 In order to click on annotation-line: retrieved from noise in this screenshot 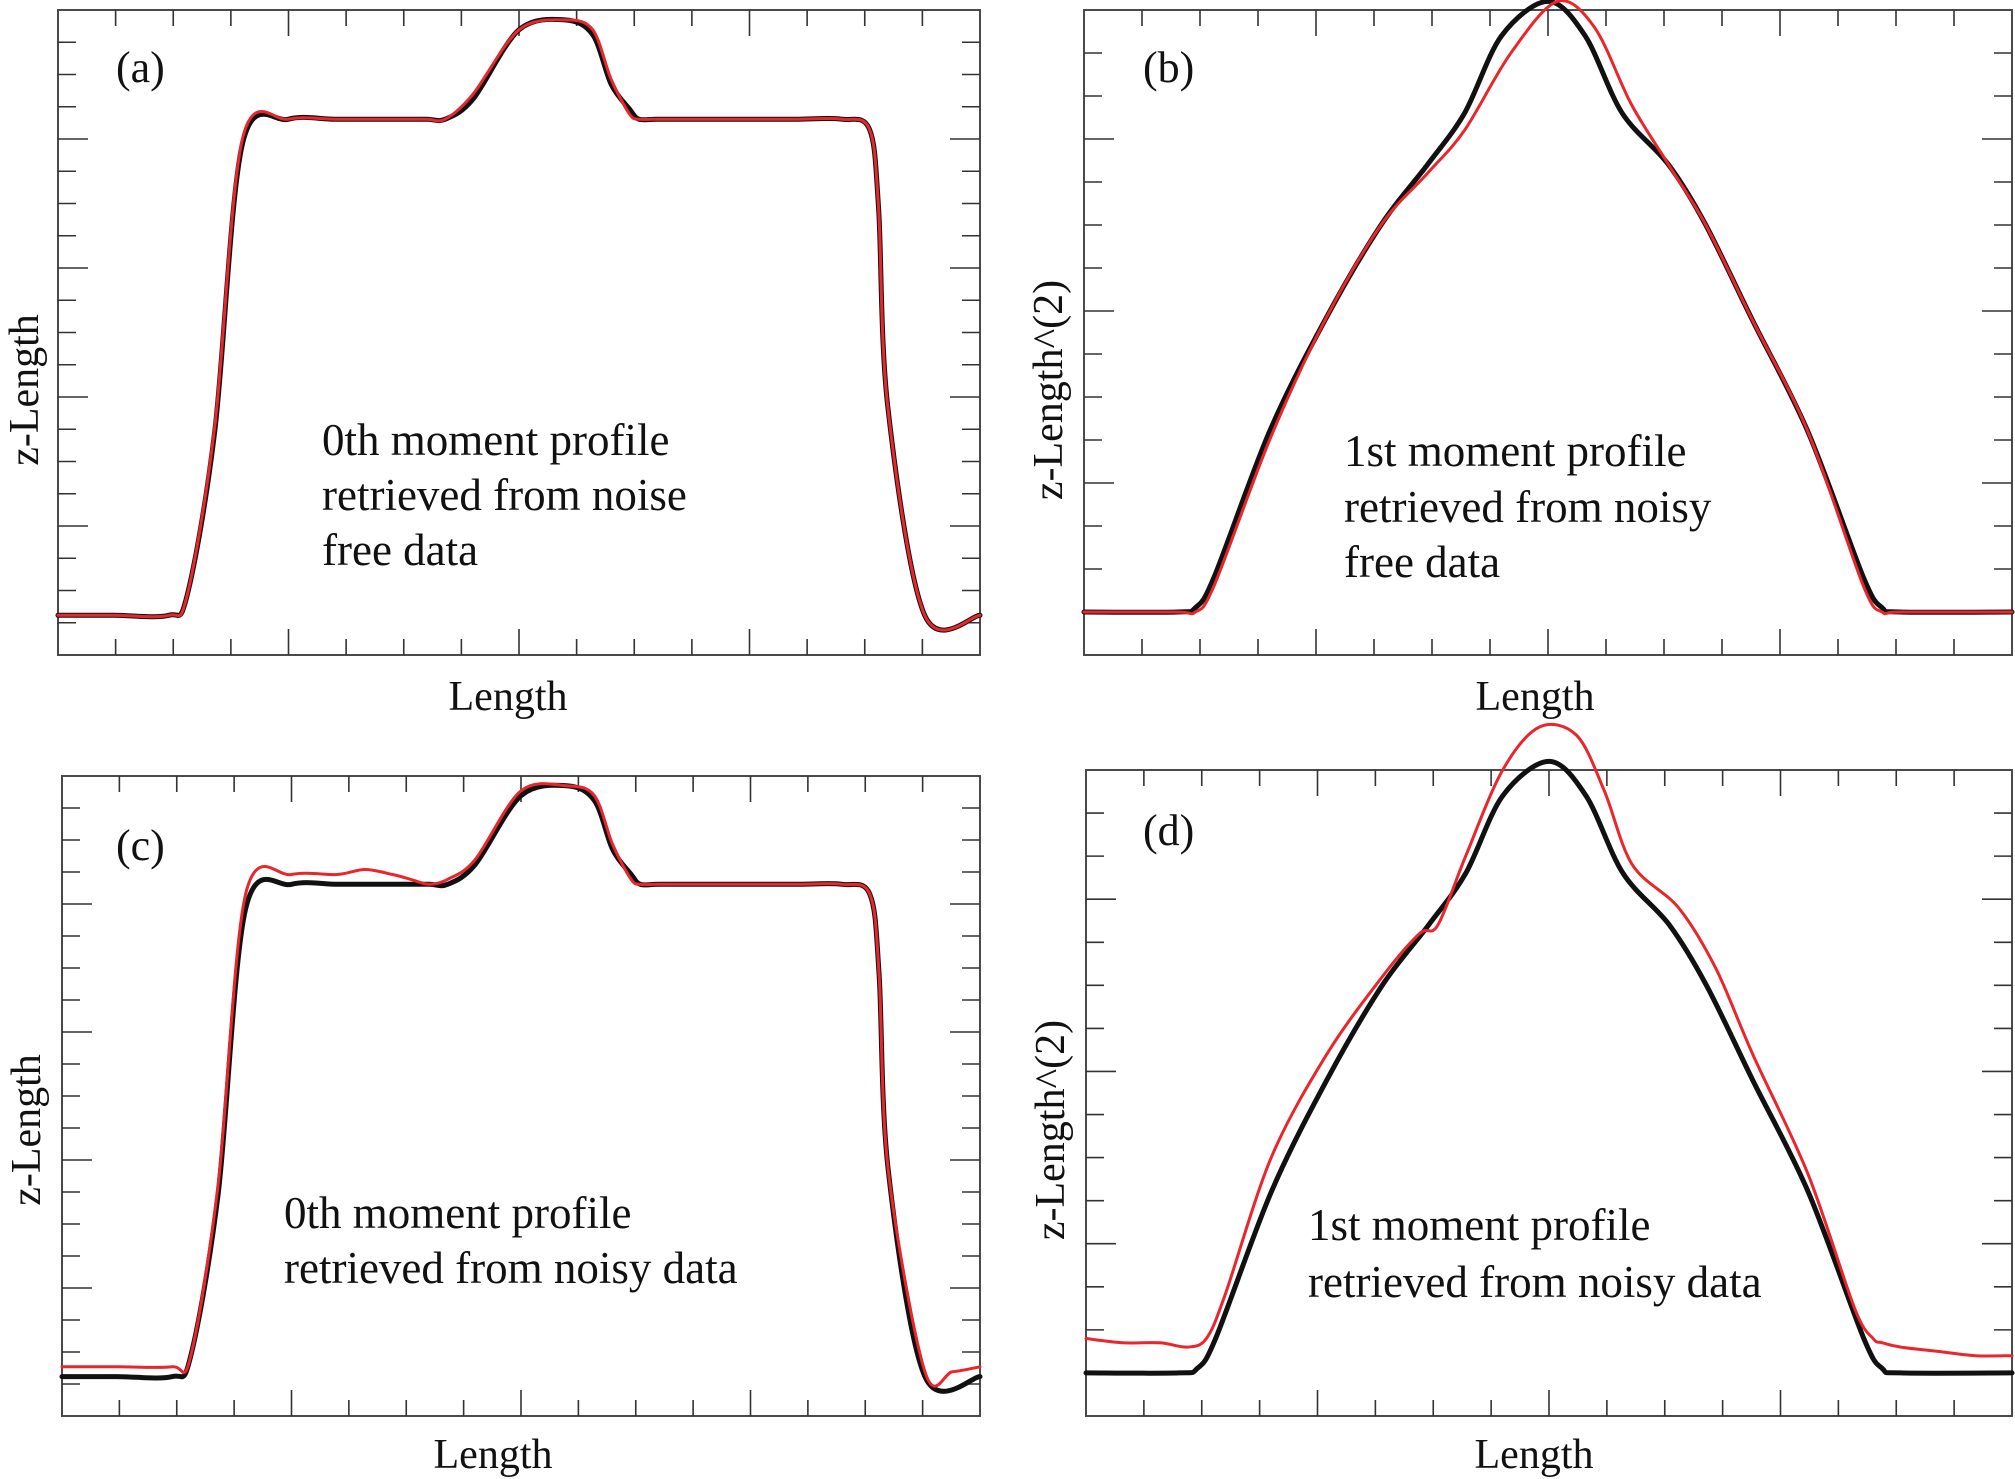, I will do `click(504, 495)`.